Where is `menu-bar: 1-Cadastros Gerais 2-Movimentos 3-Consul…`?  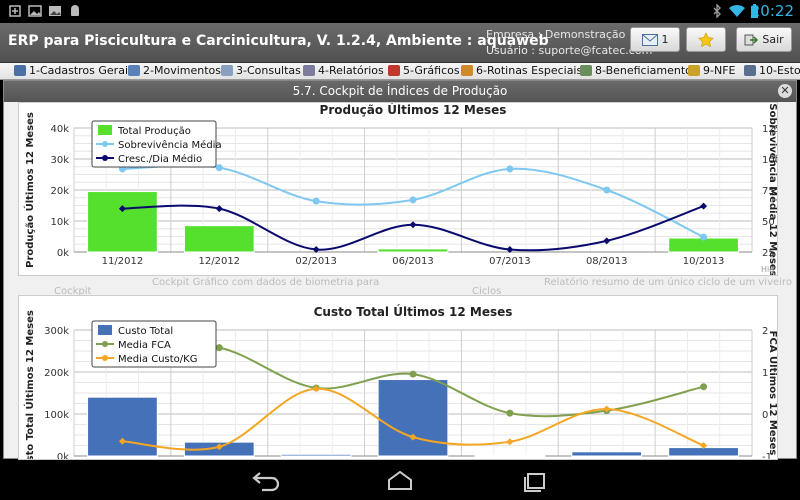
menu-bar: 1-Cadastros Gerais 2-Movimentos 3-Consul… is located at coordinates (400, 71).